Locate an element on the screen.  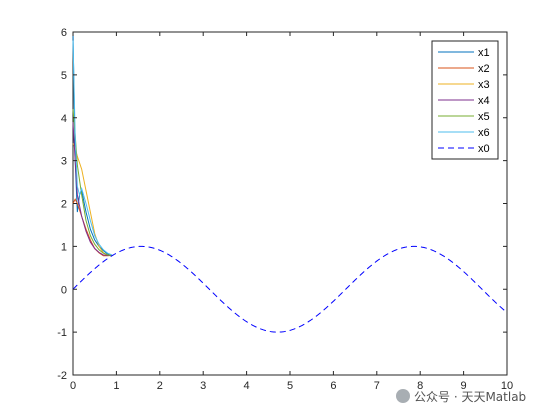
y-tick-label: 0 is located at coordinates (64, 290).